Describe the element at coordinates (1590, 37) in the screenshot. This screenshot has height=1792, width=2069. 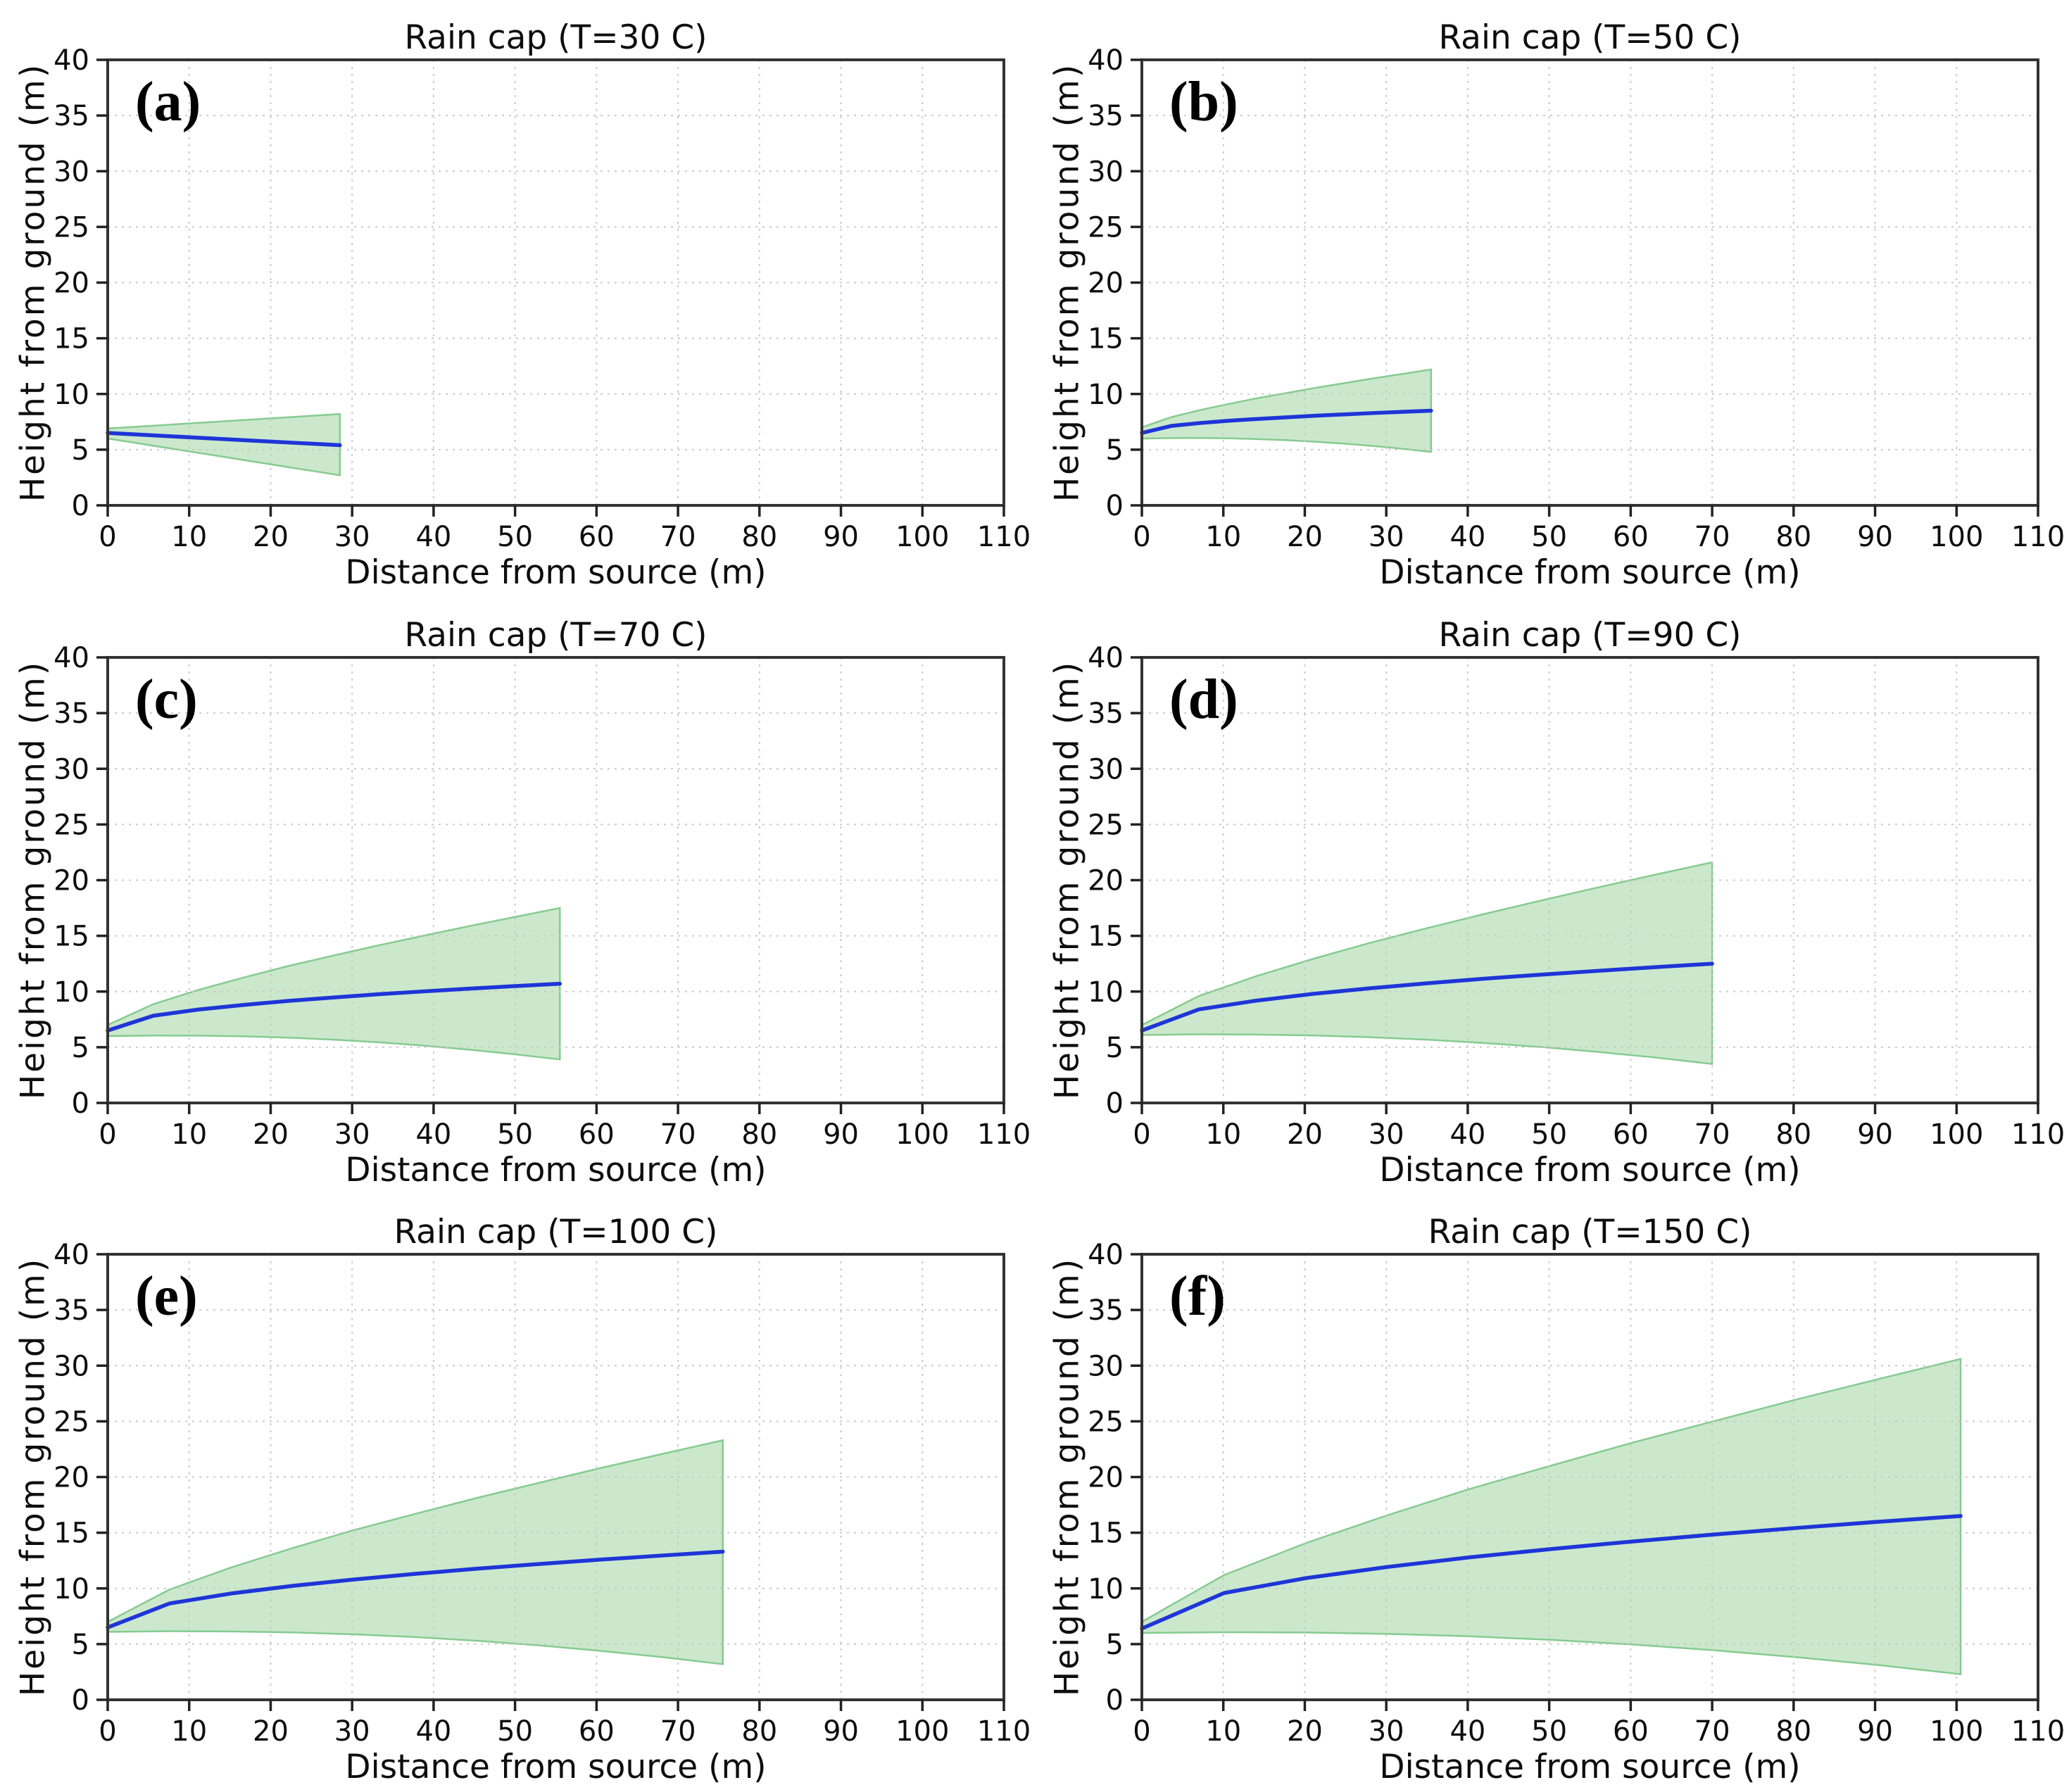
I see `panel-title: Rain cap (T=50 C)` at that location.